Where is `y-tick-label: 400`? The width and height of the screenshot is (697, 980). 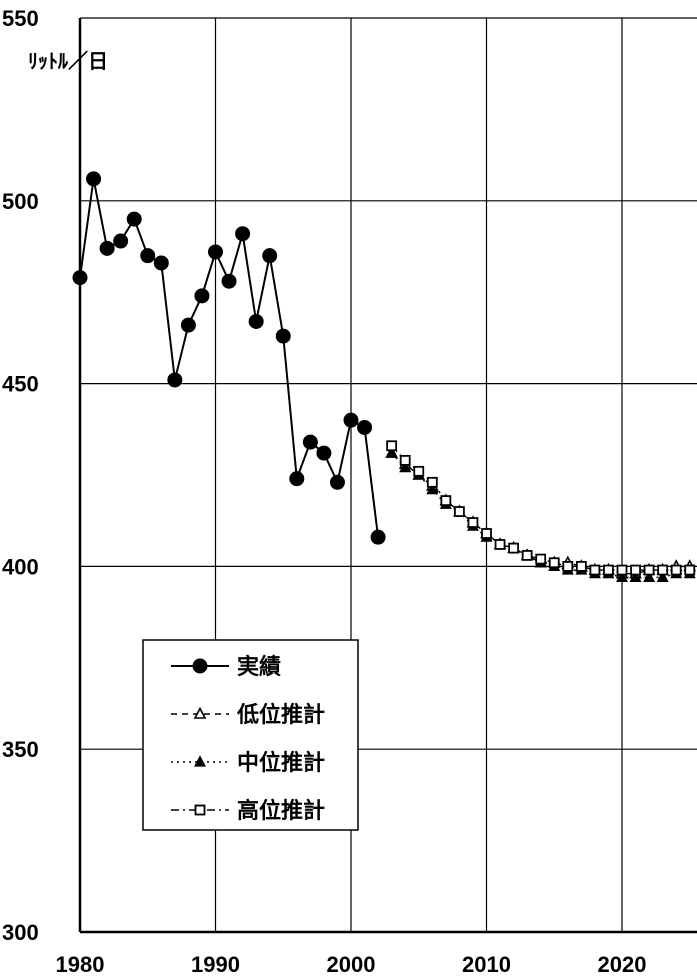
y-tick-label: 400 is located at coordinates (20, 566).